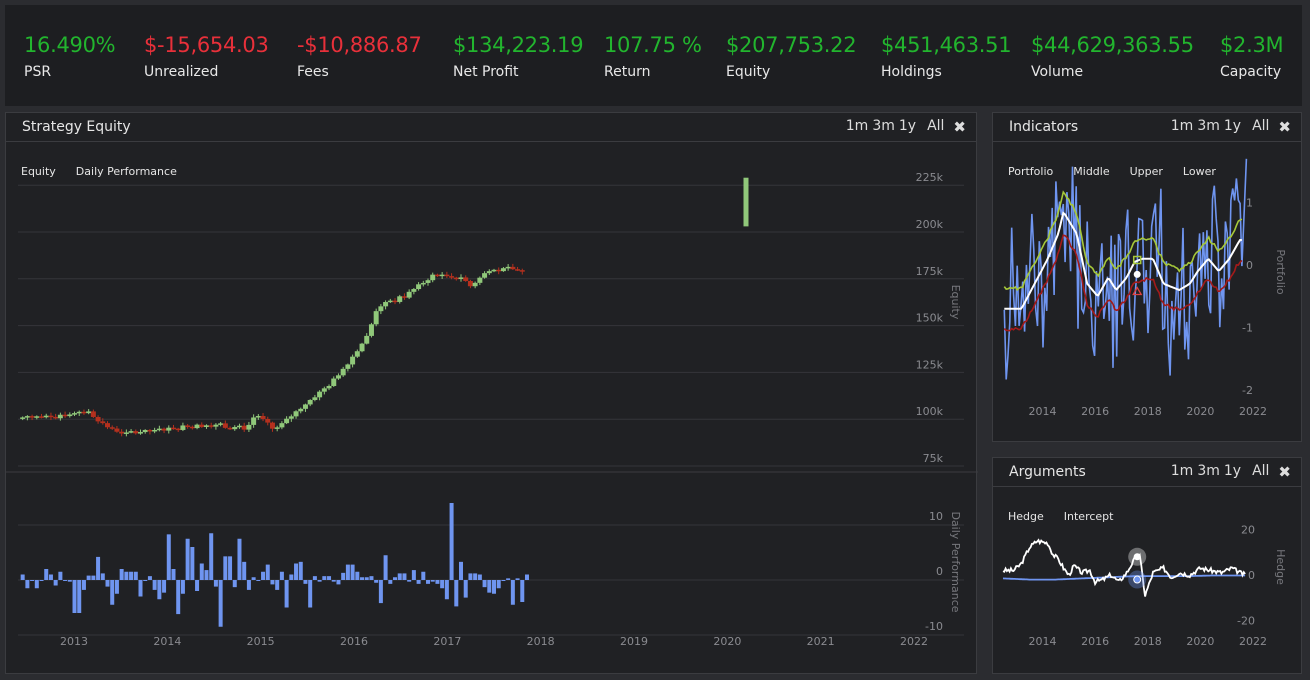 Image resolution: width=1310 pixels, height=680 pixels. What do you see at coordinates (1147, 127) in the screenshot?
I see `panel-header: Indicators 1m 3m 1y All ✖` at bounding box center [1147, 127].